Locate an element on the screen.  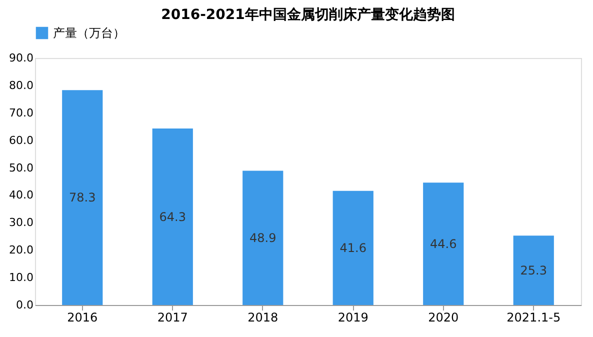
data-label: 44.6 is located at coordinates (443, 243).